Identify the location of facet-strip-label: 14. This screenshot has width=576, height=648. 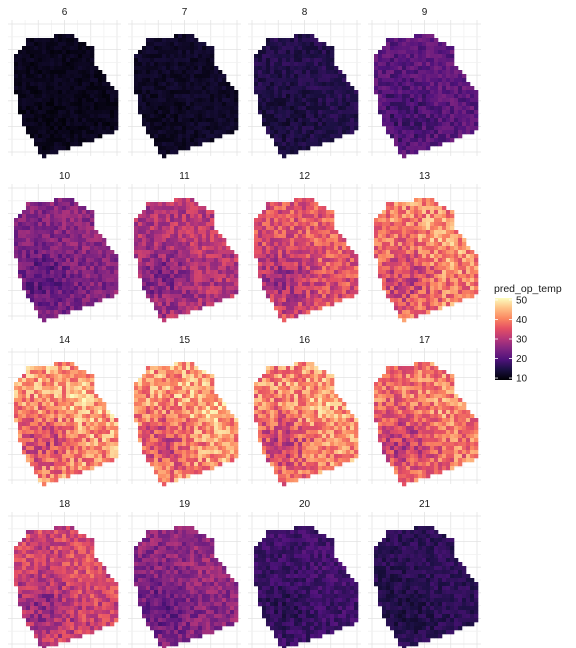
(65, 340).